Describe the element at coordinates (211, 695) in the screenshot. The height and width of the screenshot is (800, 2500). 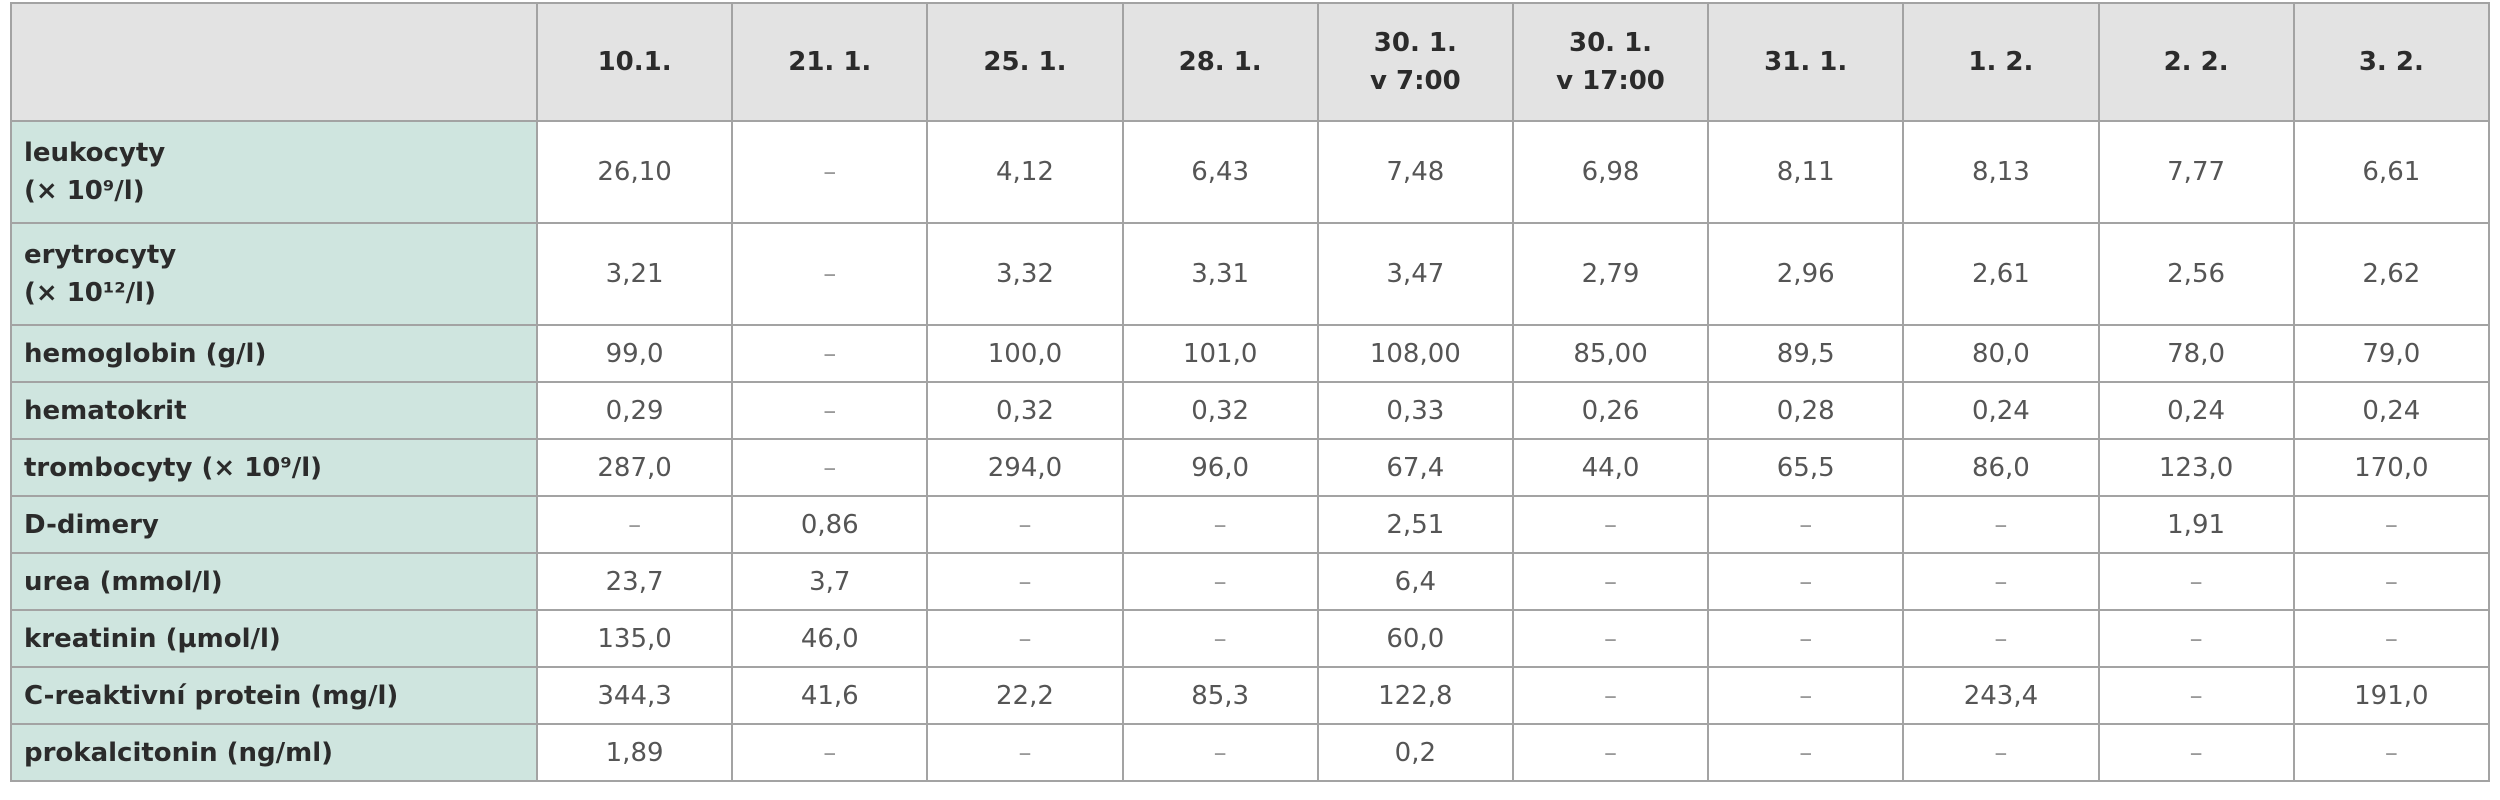
I see `label-line: C-reaktivní protein (mg/l)` at that location.